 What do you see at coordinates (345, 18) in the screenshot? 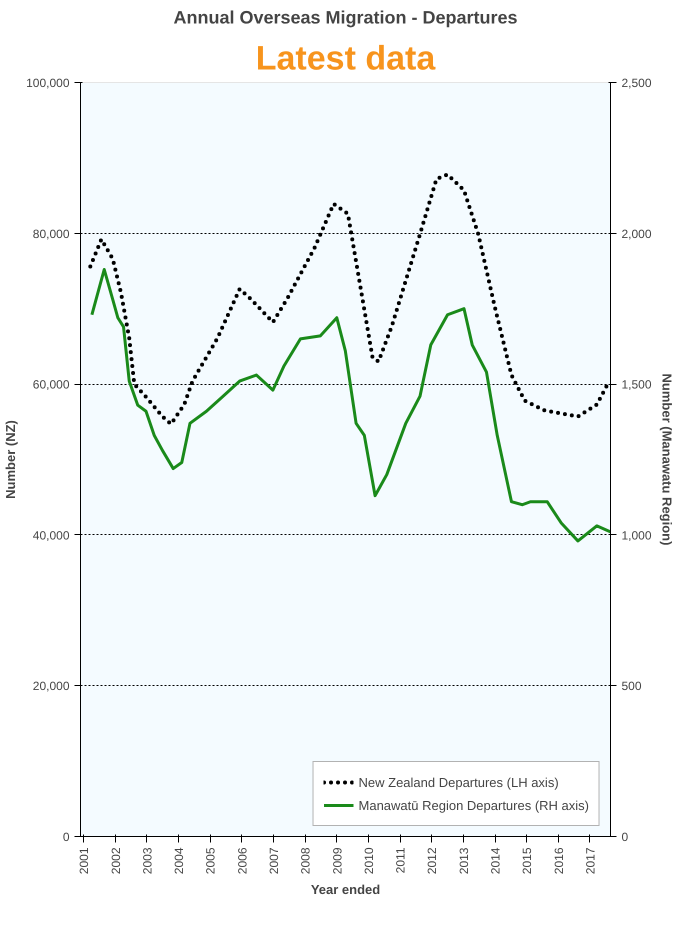
I see `chart-title: Annual Overseas Migration - Departures` at bounding box center [345, 18].